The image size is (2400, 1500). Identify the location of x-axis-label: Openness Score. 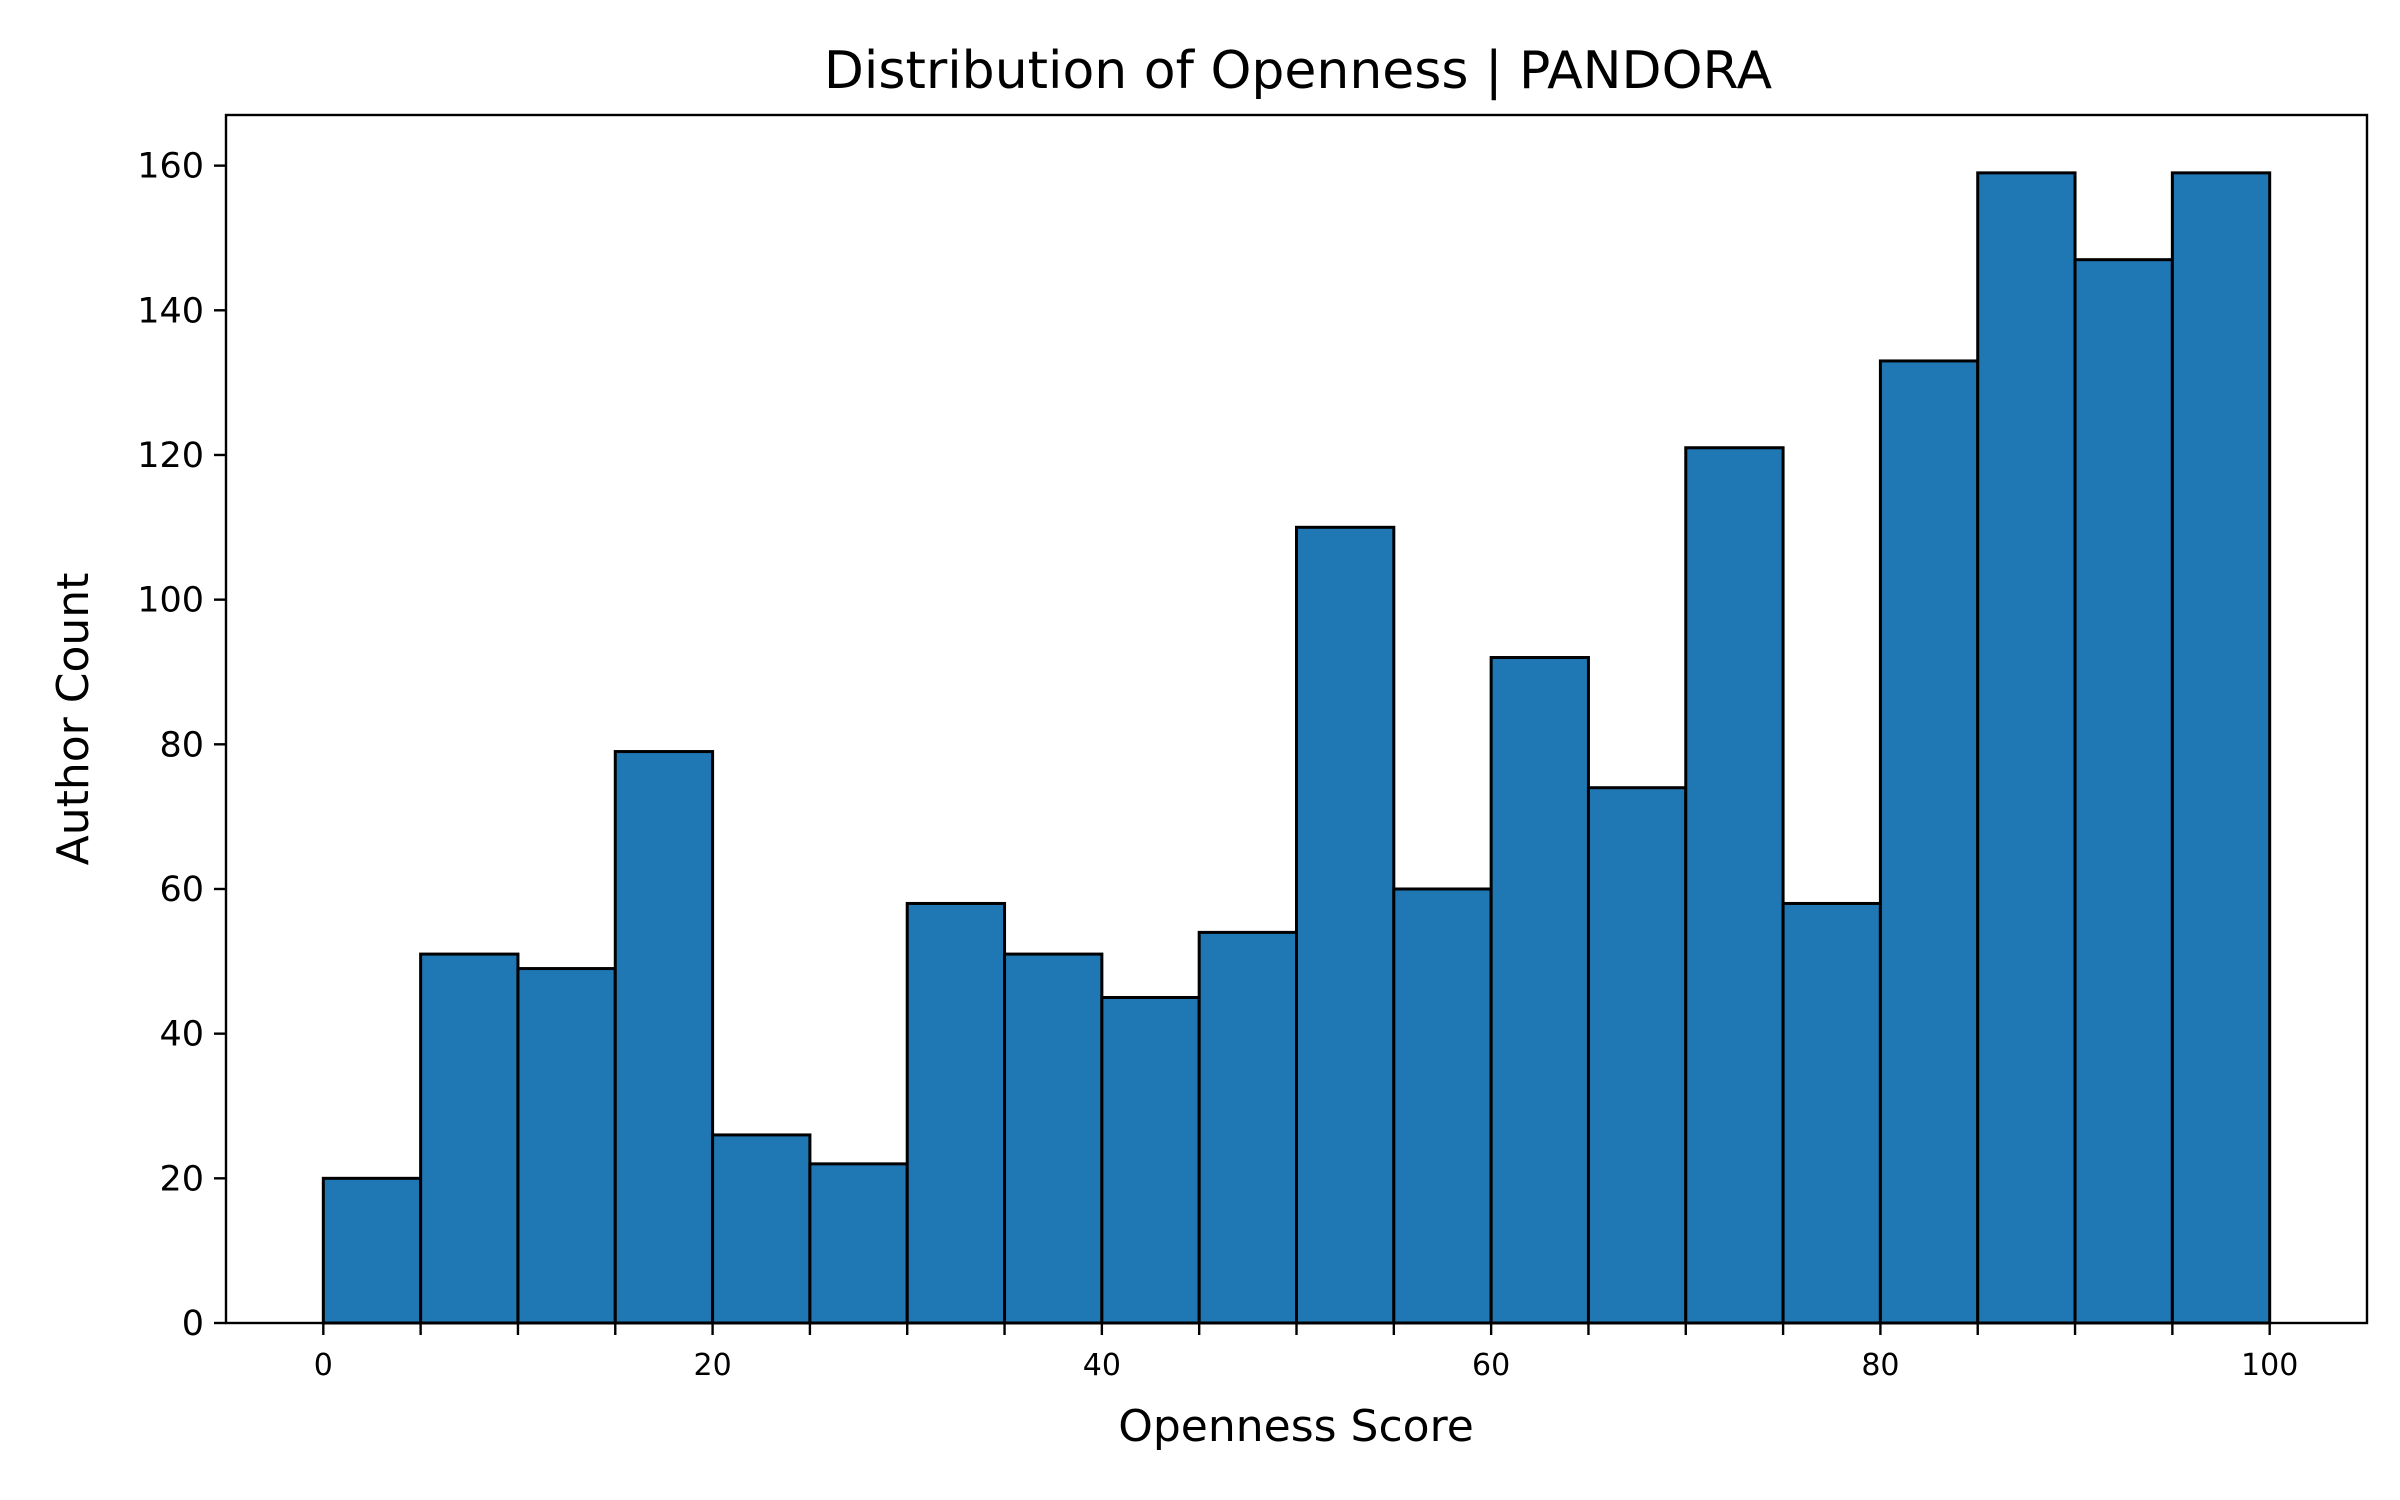
(1296, 1426).